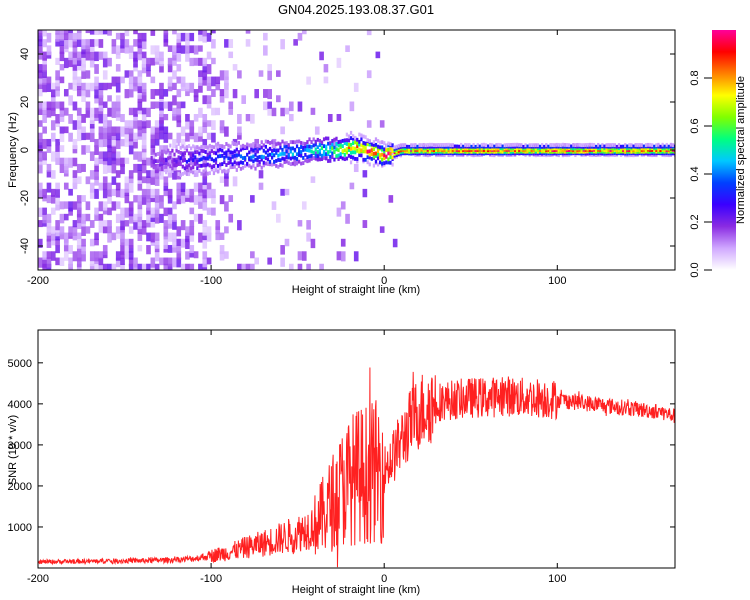  What do you see at coordinates (356, 590) in the screenshot?
I see `snr-x-label: Height of straight line (km)` at bounding box center [356, 590].